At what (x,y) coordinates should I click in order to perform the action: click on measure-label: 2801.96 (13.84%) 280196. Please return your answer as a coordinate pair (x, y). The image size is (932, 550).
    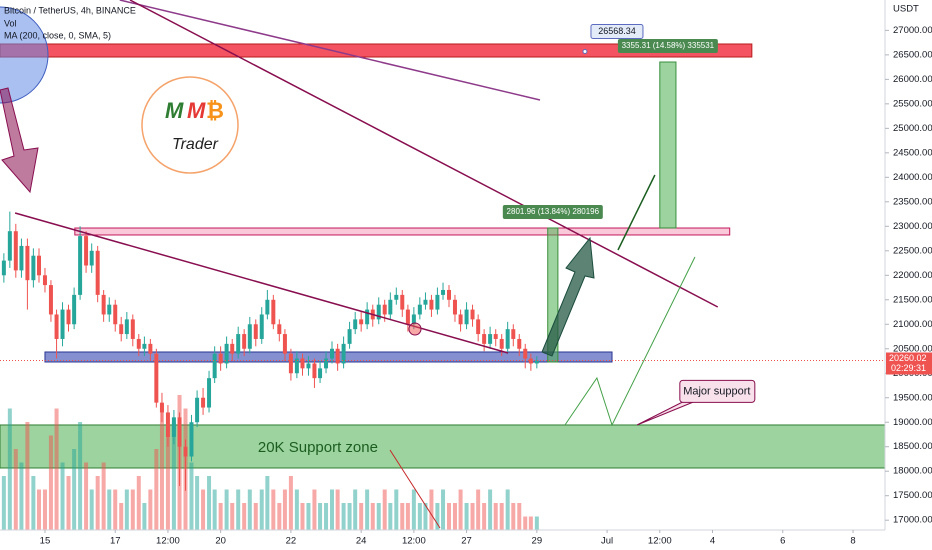
    Looking at the image, I should click on (553, 211).